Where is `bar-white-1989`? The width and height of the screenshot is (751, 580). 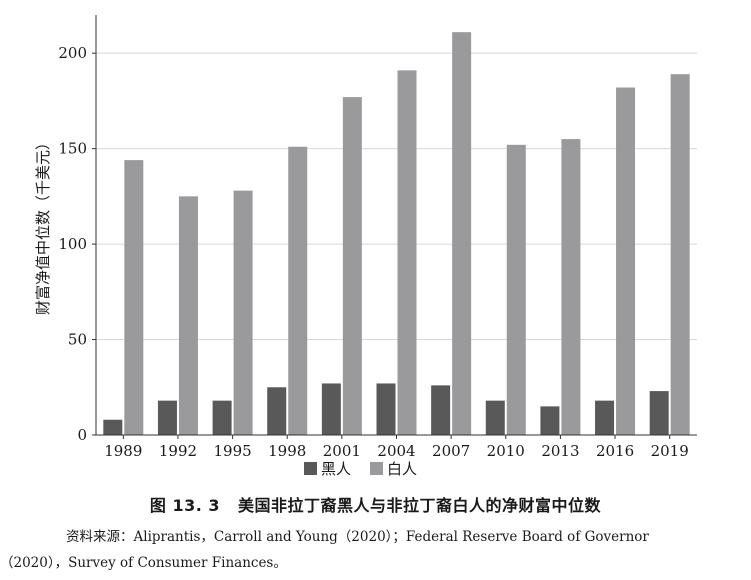
bar-white-1989 is located at coordinates (134, 297).